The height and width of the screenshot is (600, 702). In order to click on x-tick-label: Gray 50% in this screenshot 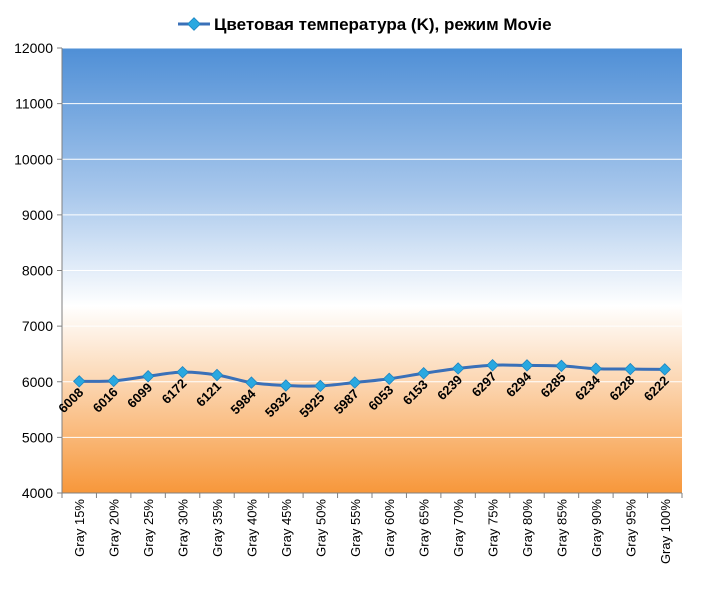, I will do `click(320, 528)`.